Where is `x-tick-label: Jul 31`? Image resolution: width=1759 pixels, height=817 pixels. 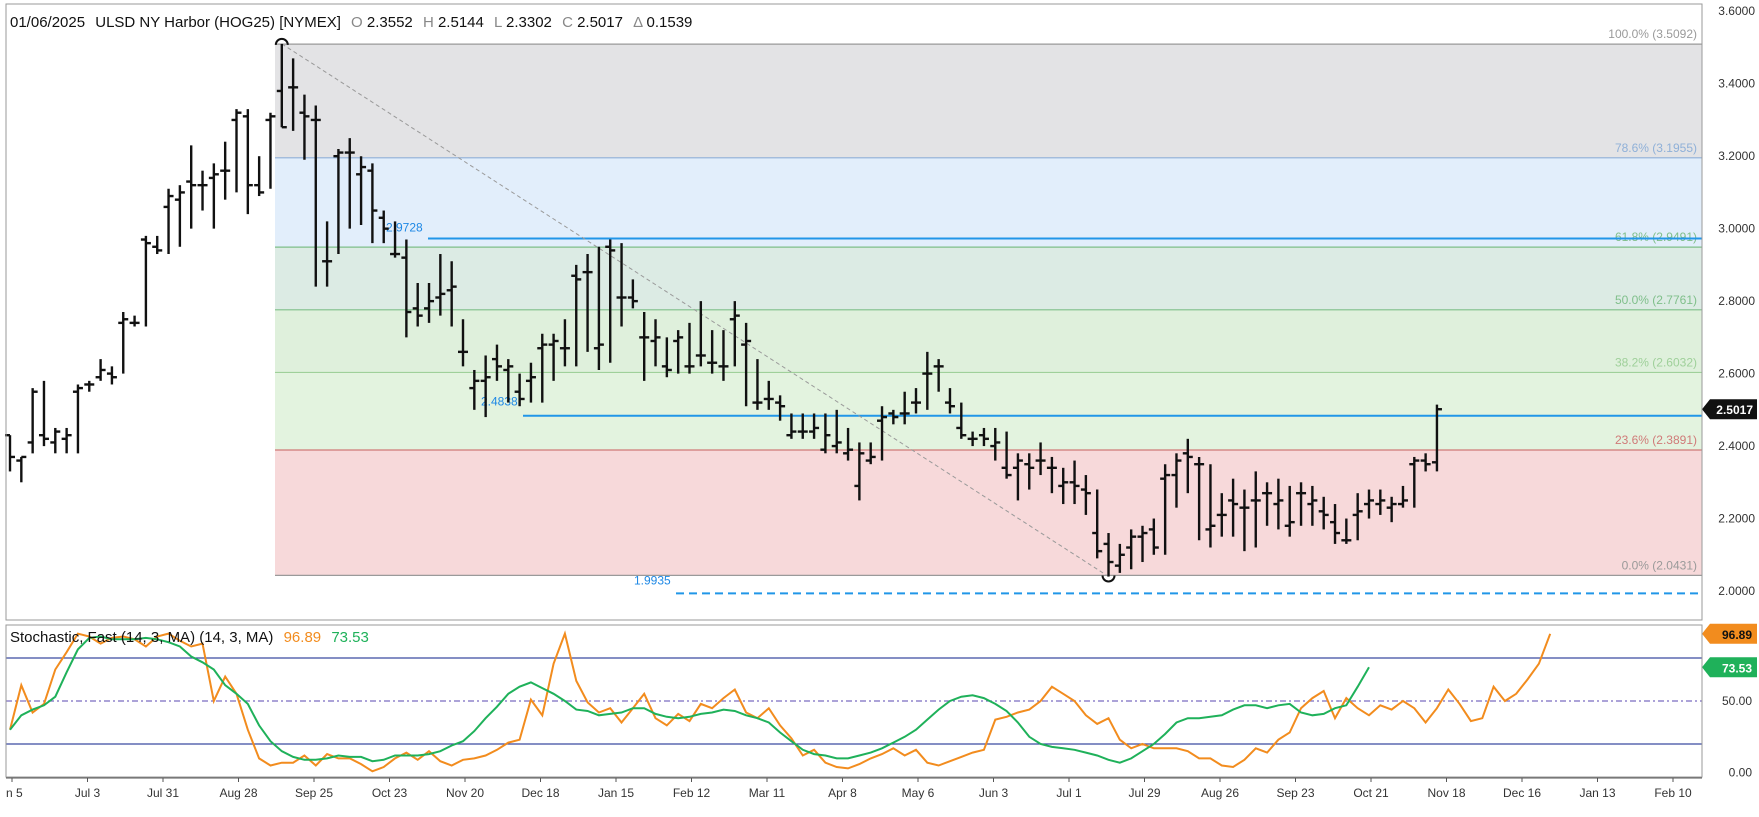
x-tick-label: Jul 31 is located at coordinates (163, 793).